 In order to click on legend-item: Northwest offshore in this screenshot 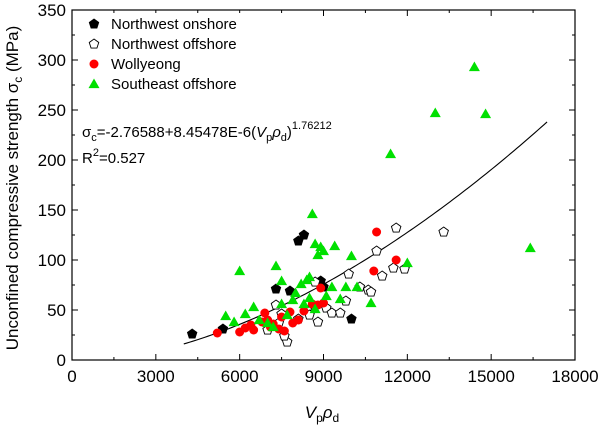, I will do `click(162, 44)`.